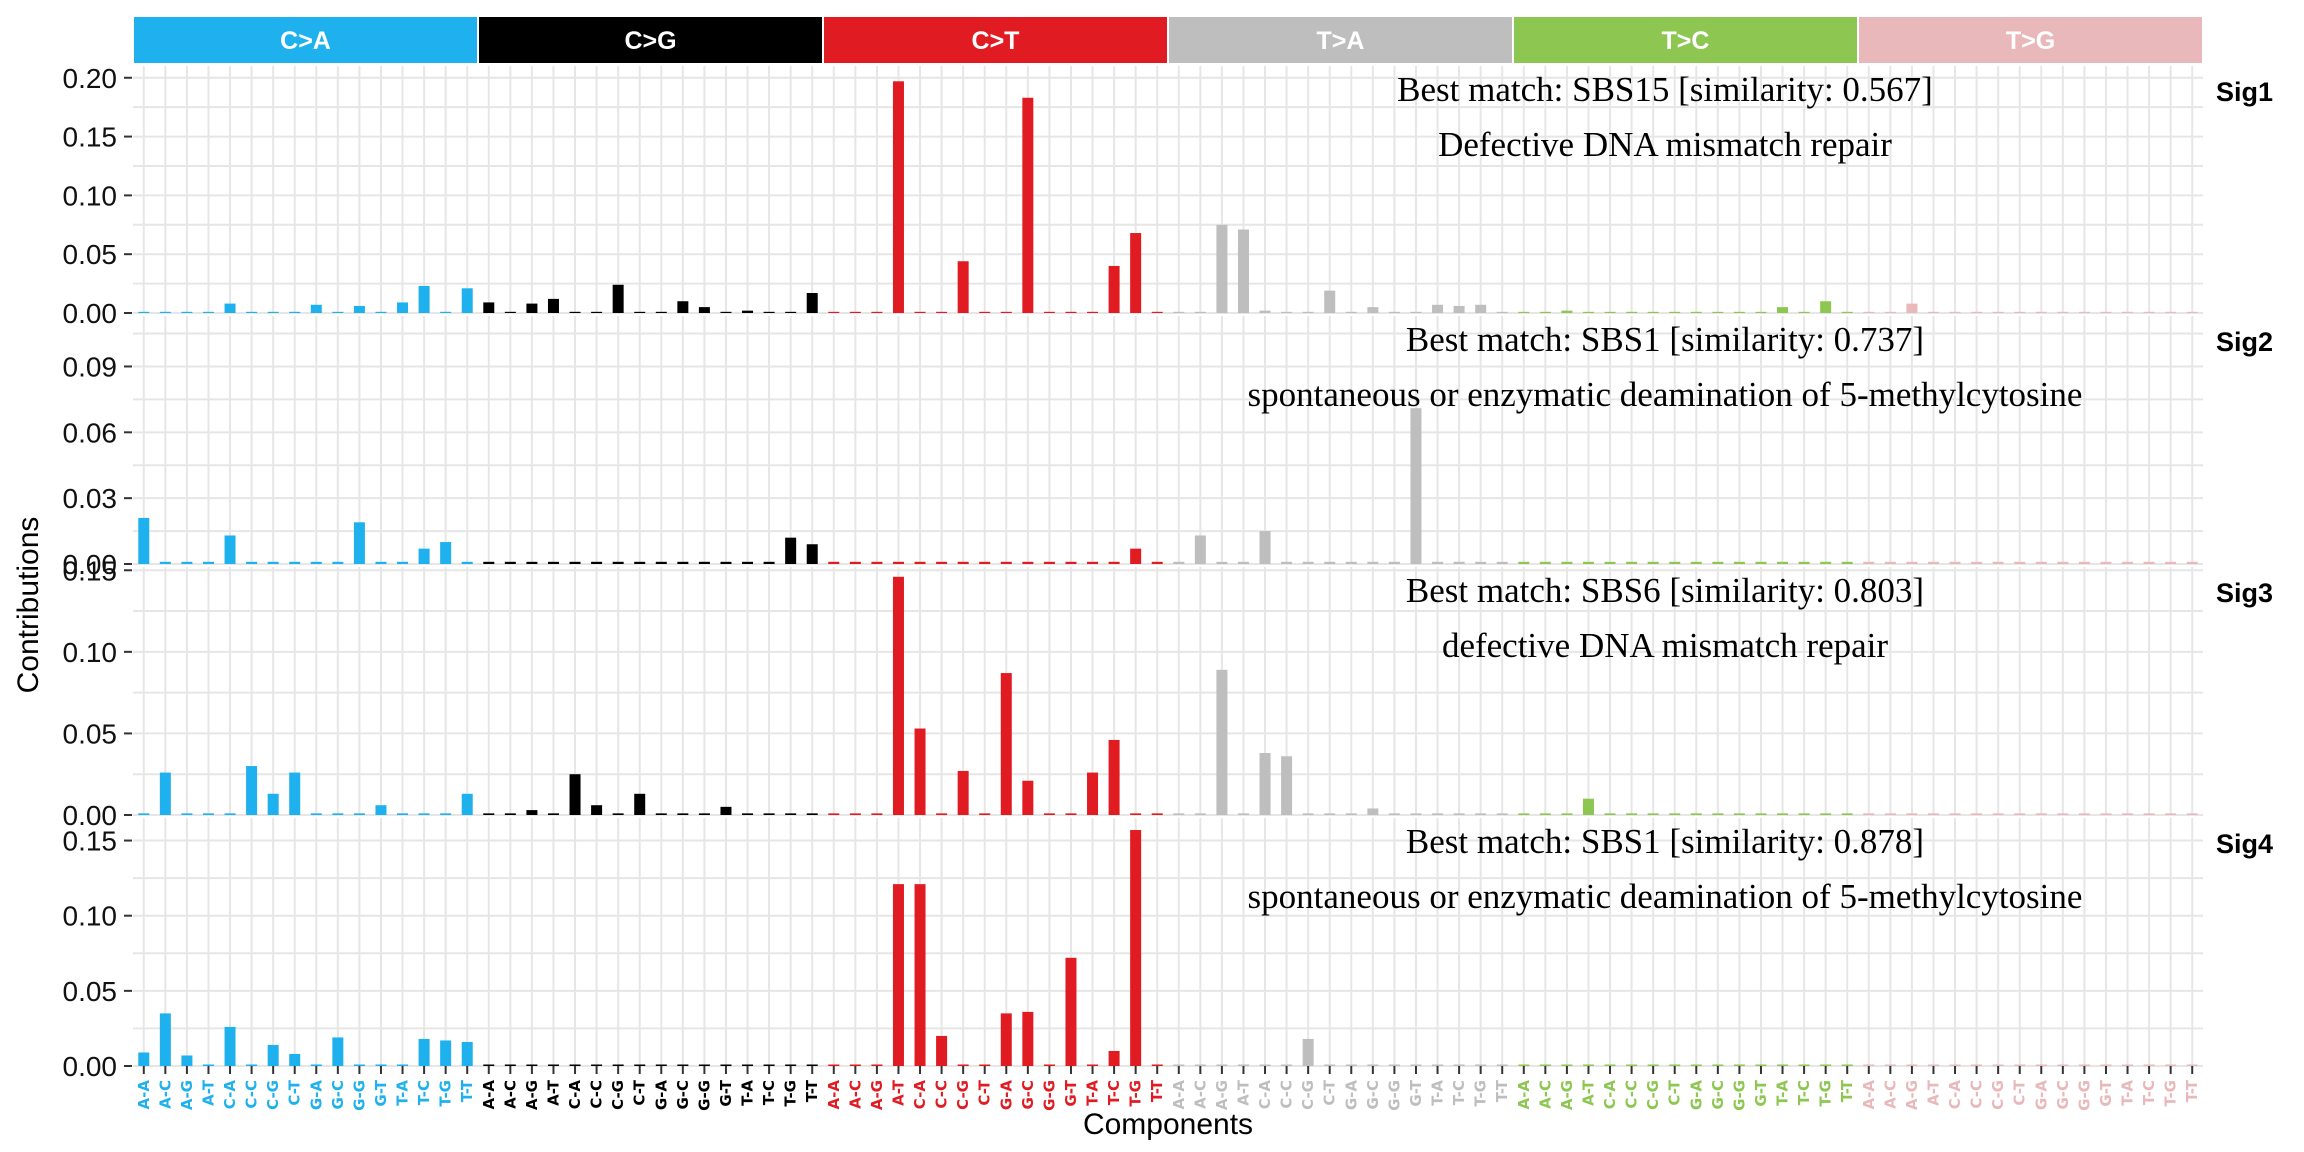 This screenshot has width=2304, height=1152. Describe the element at coordinates (1998, 1095) in the screenshot. I see `x-tick-label: C-G` at that location.